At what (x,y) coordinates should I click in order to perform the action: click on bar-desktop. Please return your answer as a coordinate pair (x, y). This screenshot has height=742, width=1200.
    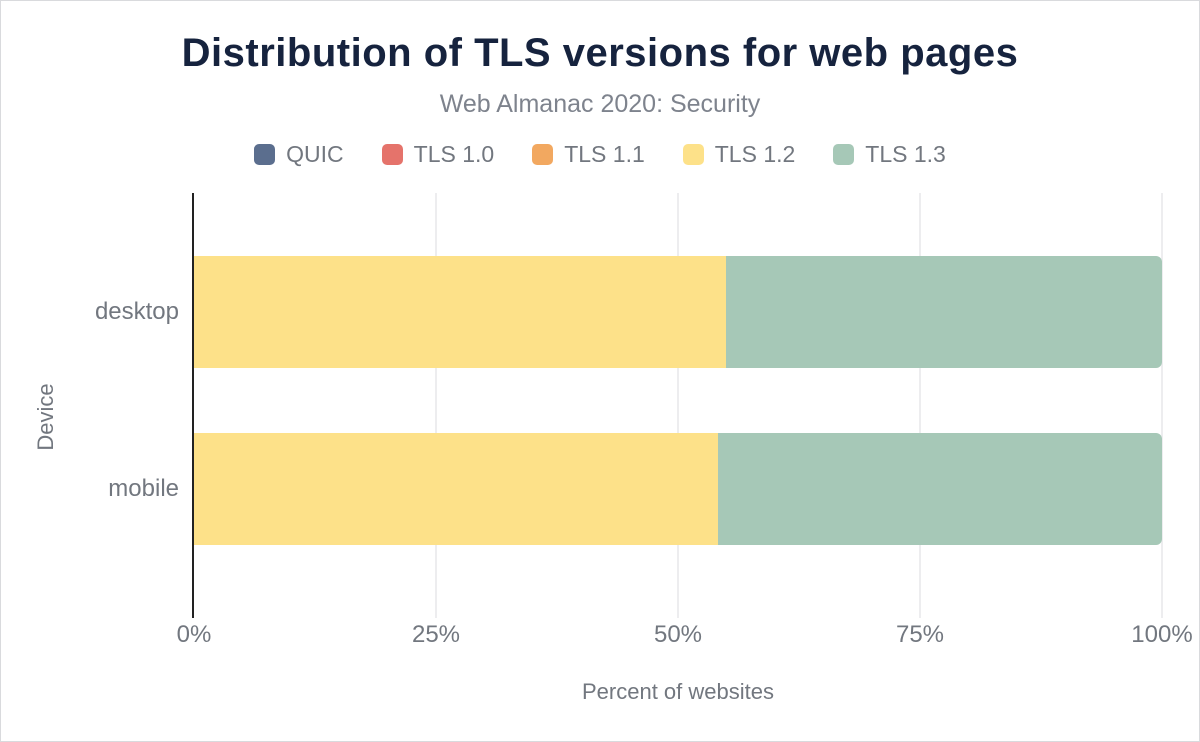
    Looking at the image, I should click on (678, 312).